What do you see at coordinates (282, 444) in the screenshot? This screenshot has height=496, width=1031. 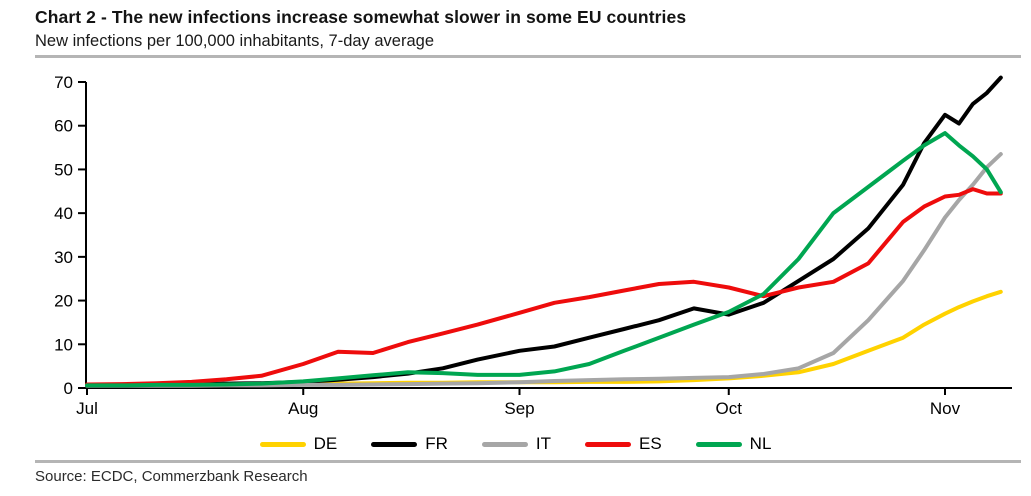 I see `legend-swatch-DE` at bounding box center [282, 444].